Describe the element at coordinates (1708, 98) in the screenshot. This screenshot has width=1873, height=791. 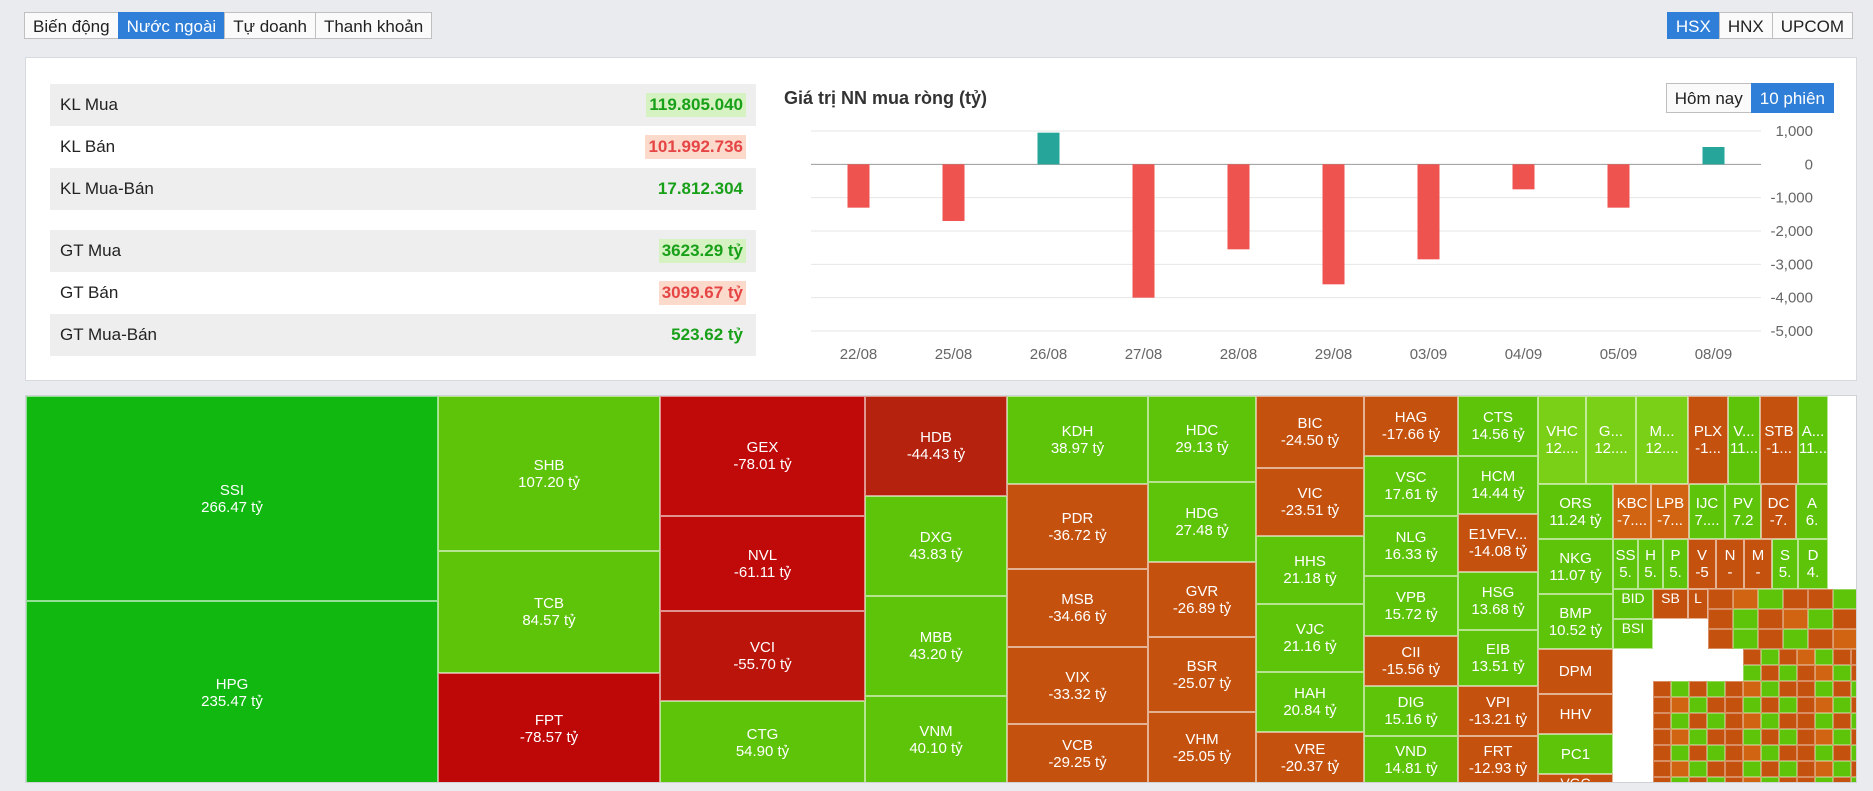
I see `range-today-button: Hôm nay` at that location.